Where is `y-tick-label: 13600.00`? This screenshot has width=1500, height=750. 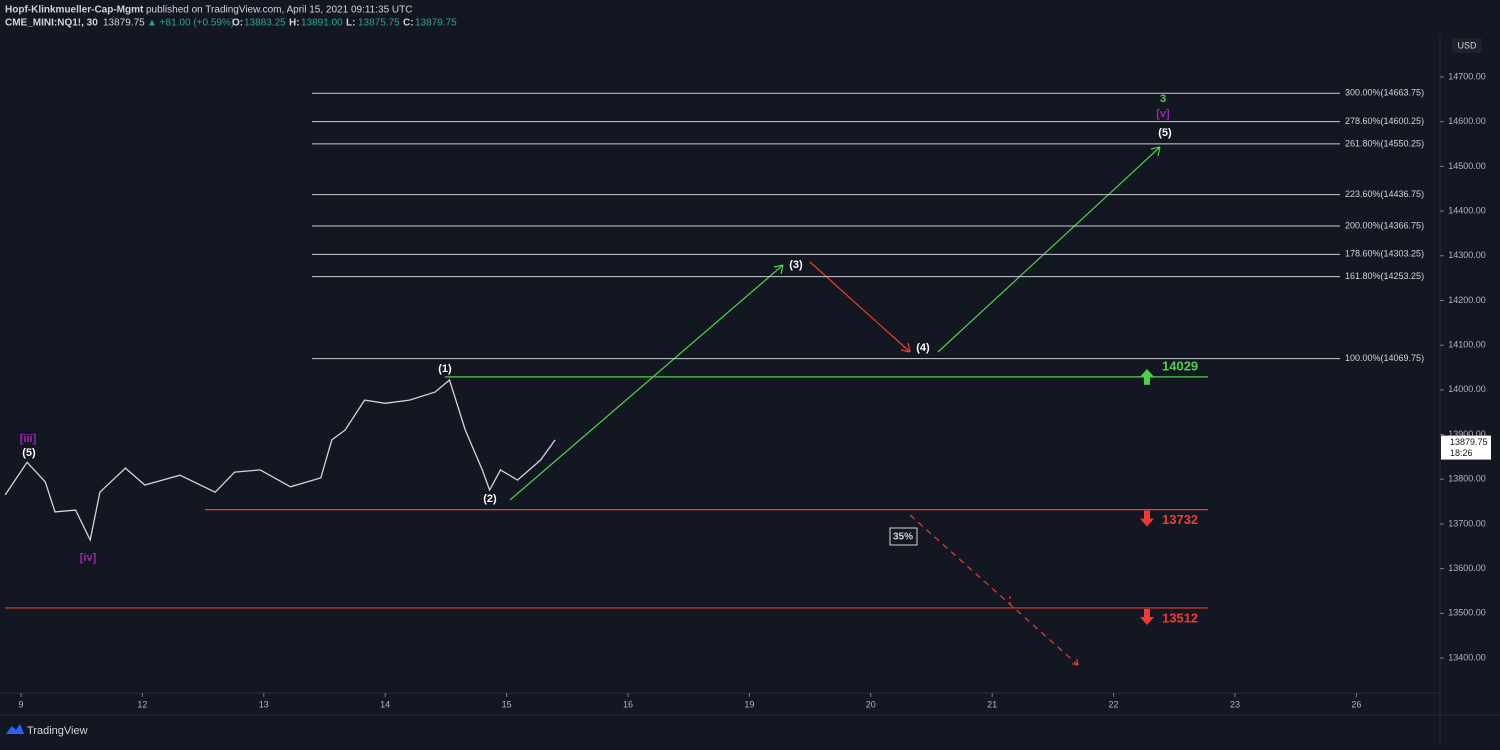
y-tick-label: 13600.00 is located at coordinates (1467, 568).